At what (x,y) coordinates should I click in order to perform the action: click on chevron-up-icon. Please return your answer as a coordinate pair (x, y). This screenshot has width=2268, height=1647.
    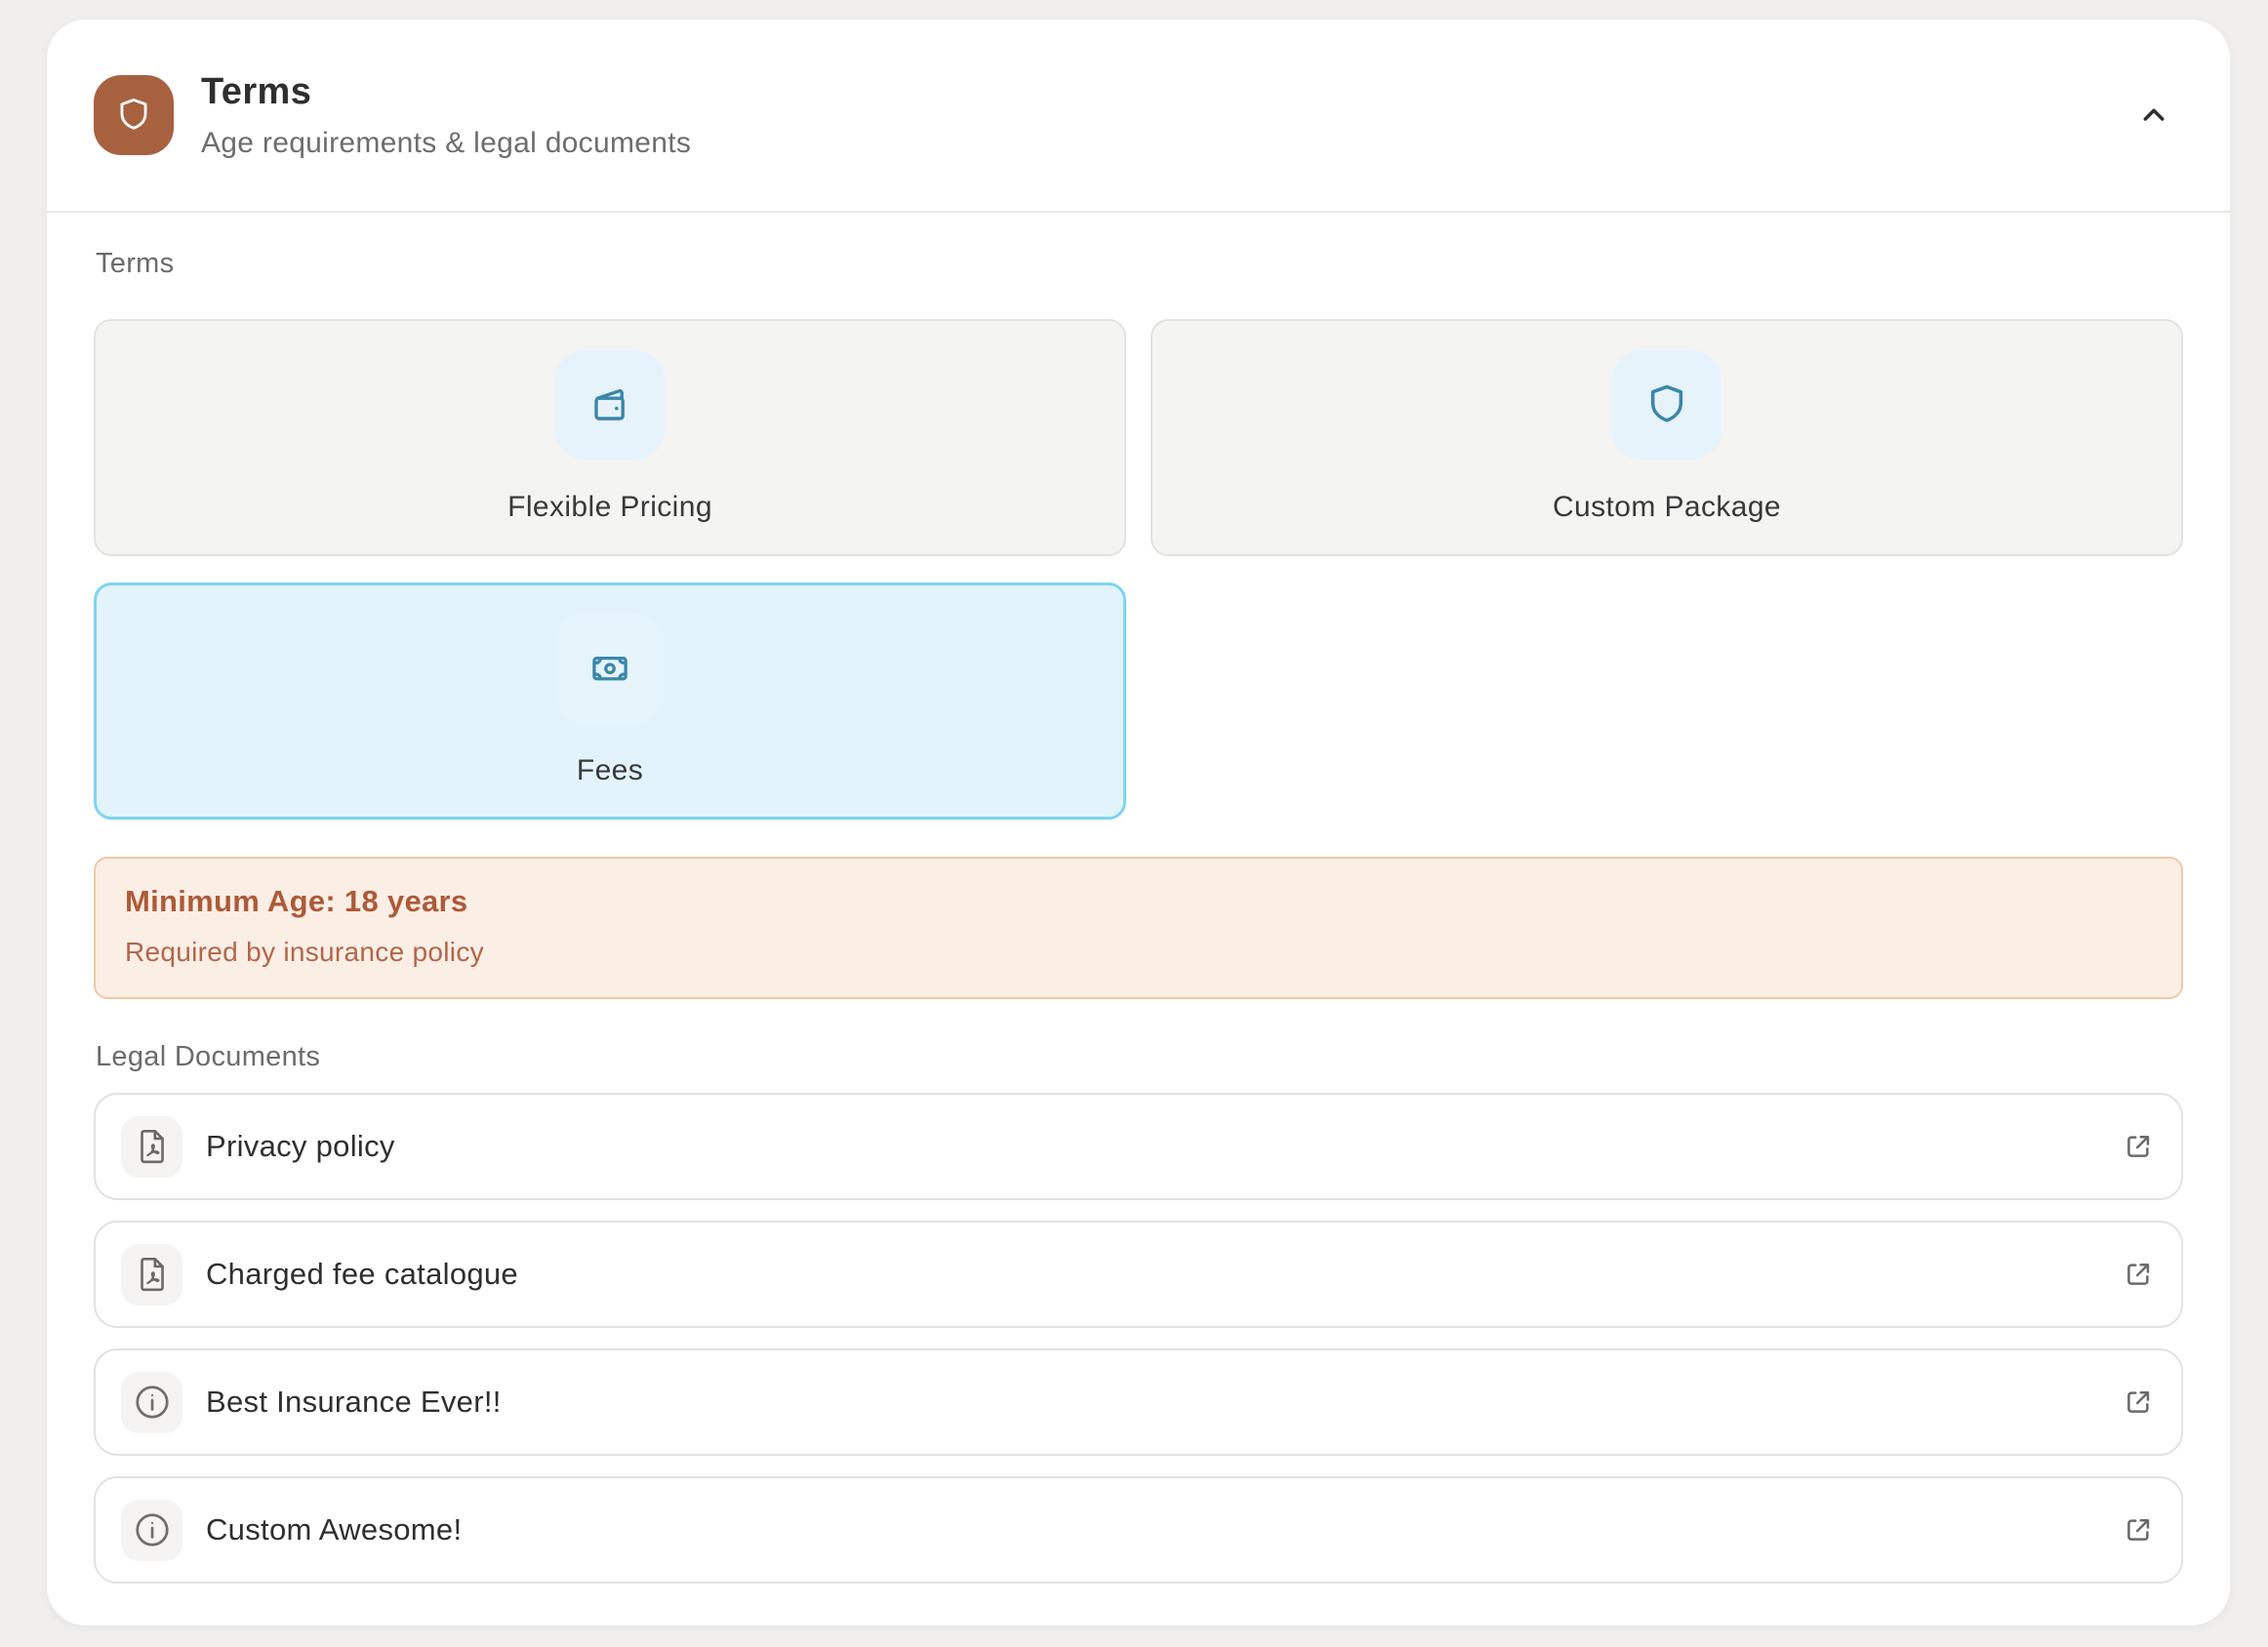
    Looking at the image, I should click on (2154, 115).